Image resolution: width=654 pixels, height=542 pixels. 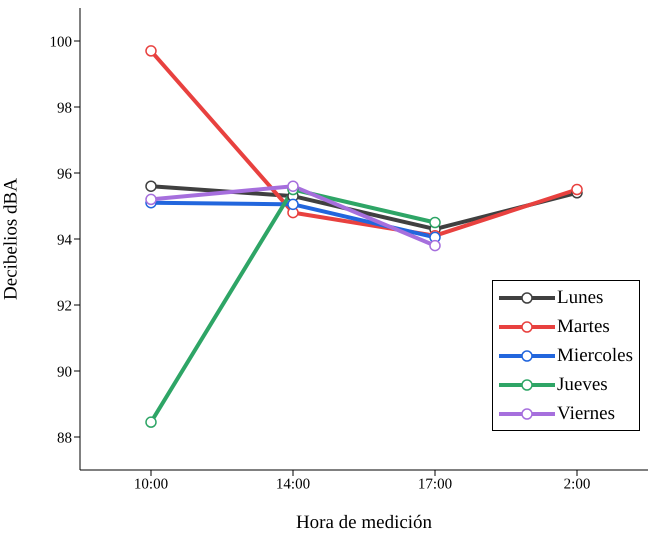 I want to click on y-tick-label: 90, so click(x=64, y=372).